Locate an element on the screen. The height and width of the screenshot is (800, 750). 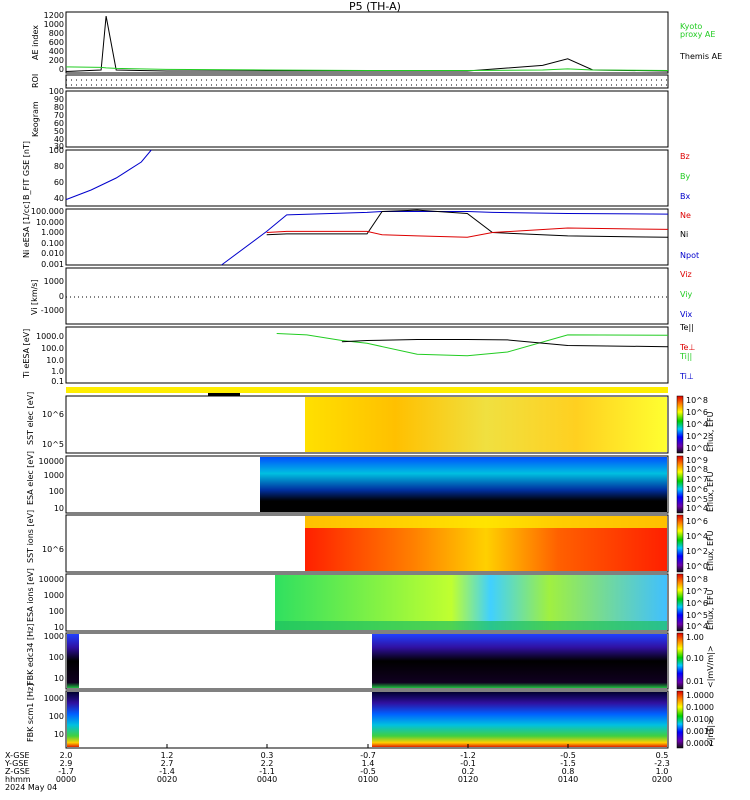
plot-title: P5 (TH-A) is located at coordinates (375, 6).